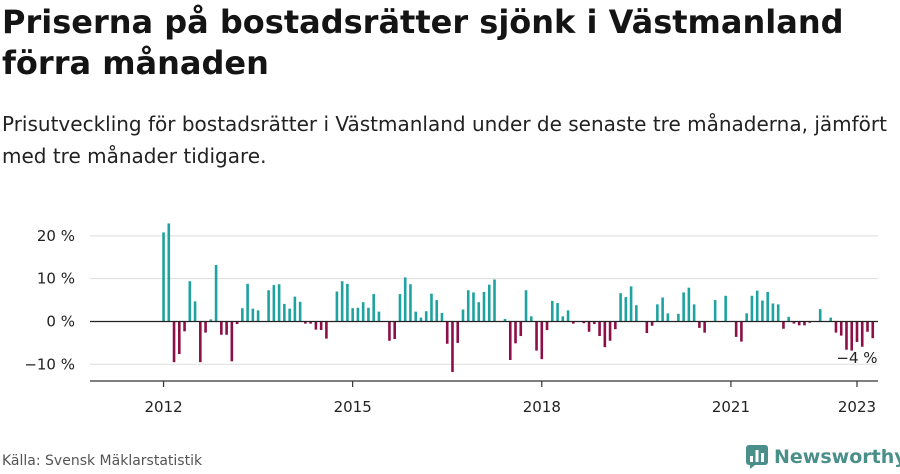 The width and height of the screenshot is (900, 474). Describe the element at coordinates (102, 461) in the screenshot. I see `source-text: Källa: Svensk Mäklarstatistik` at that location.